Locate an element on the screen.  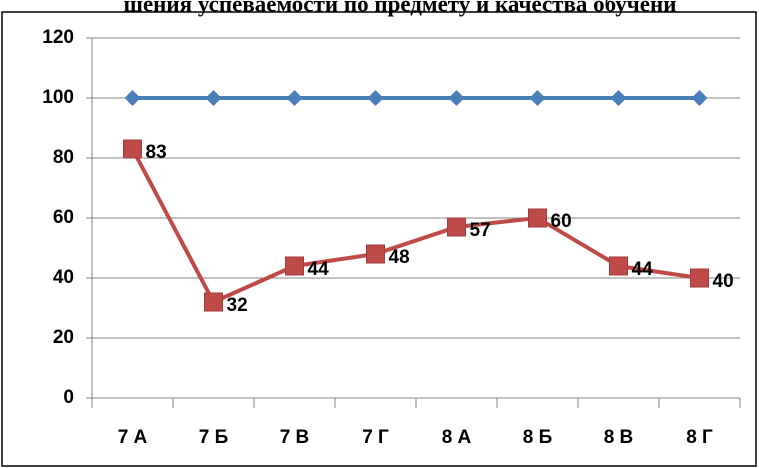
y-tick-label: 0 is located at coordinates (68, 397).